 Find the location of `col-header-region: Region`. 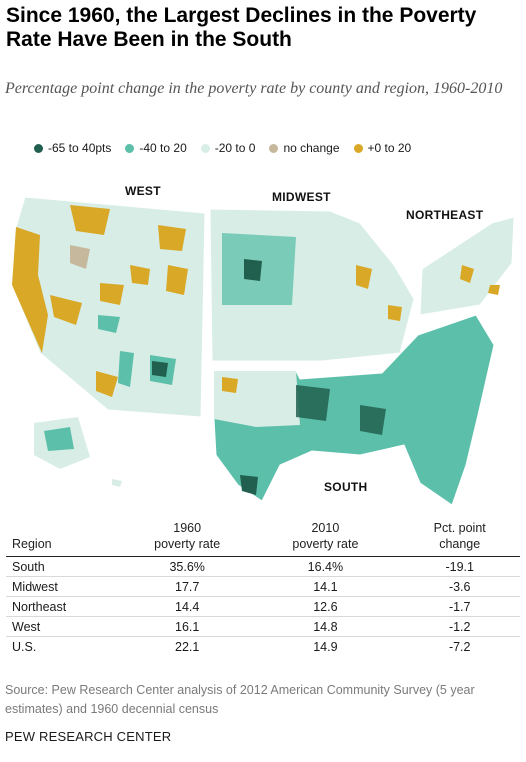

col-header-region: Region is located at coordinates (64, 537).